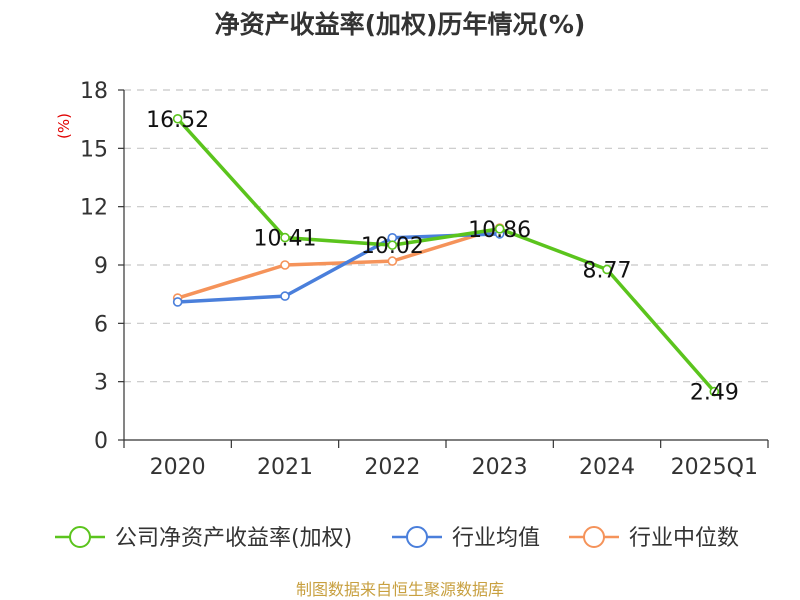  What do you see at coordinates (400, 589) in the screenshot?
I see `source-note: 制图数据来自恒生聚源数据库` at bounding box center [400, 589].